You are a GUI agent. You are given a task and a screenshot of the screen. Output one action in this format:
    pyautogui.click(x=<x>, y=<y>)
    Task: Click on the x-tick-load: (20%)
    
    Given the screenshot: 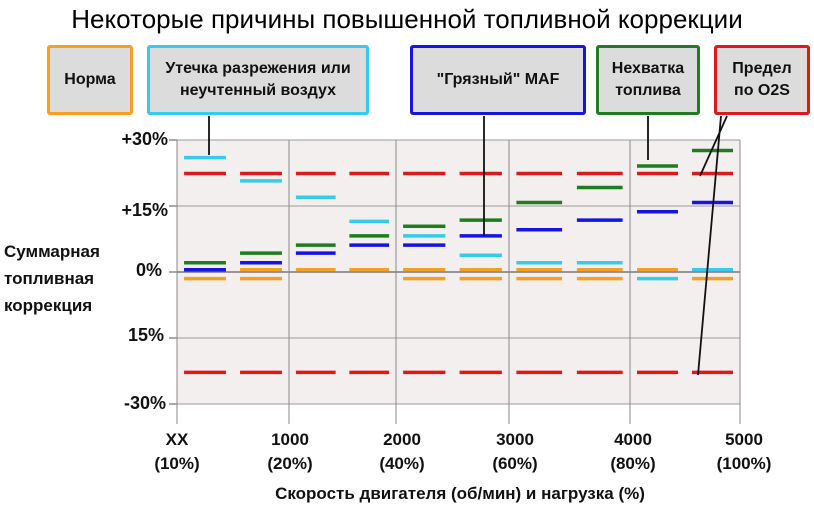 What is the action you would take?
    pyautogui.click(x=290, y=463)
    